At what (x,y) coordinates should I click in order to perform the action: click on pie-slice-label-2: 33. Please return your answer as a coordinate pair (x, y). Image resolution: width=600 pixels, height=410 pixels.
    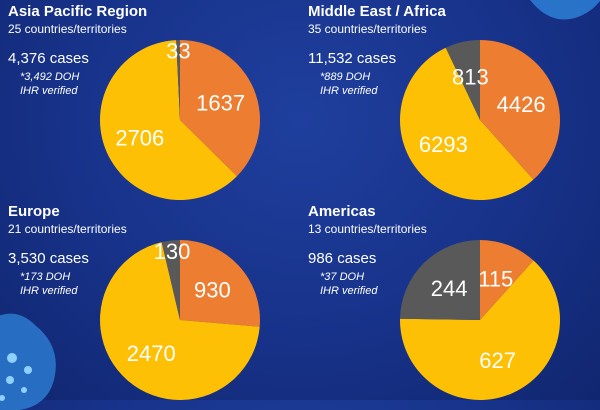
    Looking at the image, I should click on (178, 51).